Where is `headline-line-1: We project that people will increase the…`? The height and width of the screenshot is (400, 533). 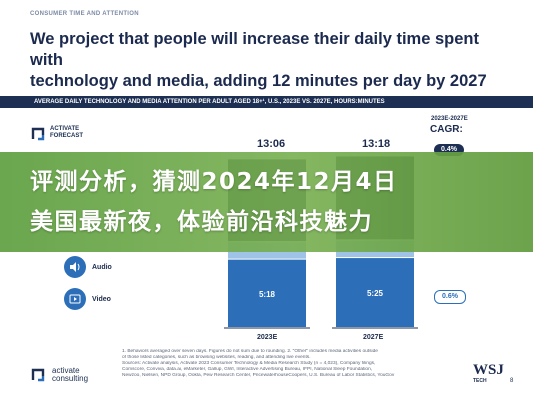 headline-line-1: We project that people will increase the… is located at coordinates (254, 49).